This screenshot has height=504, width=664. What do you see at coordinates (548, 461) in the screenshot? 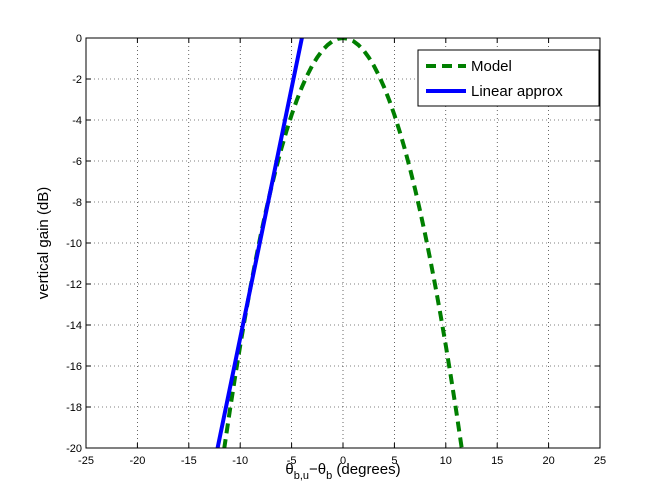
I see `x-tick-label: 20` at bounding box center [548, 461].